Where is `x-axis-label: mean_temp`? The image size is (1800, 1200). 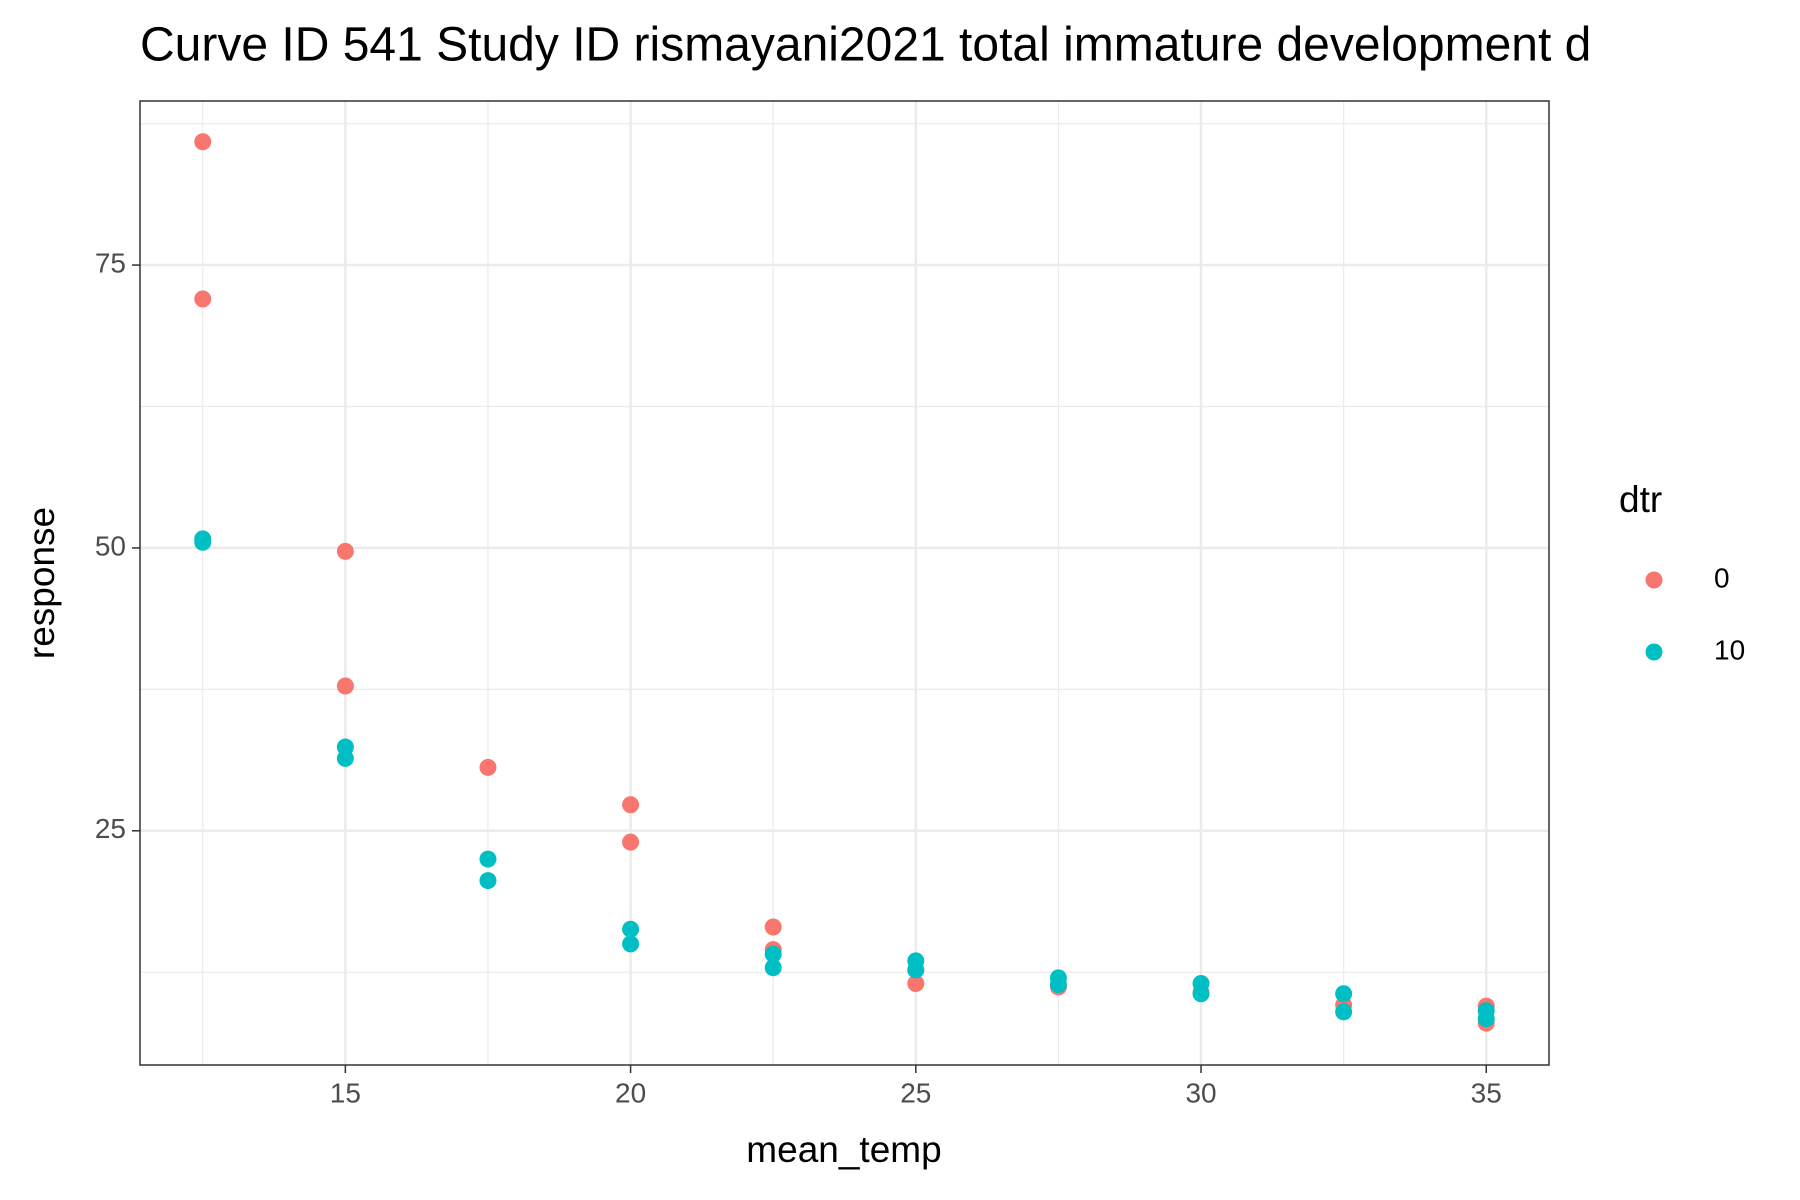
x-axis-label: mean_temp is located at coordinates (843, 1149).